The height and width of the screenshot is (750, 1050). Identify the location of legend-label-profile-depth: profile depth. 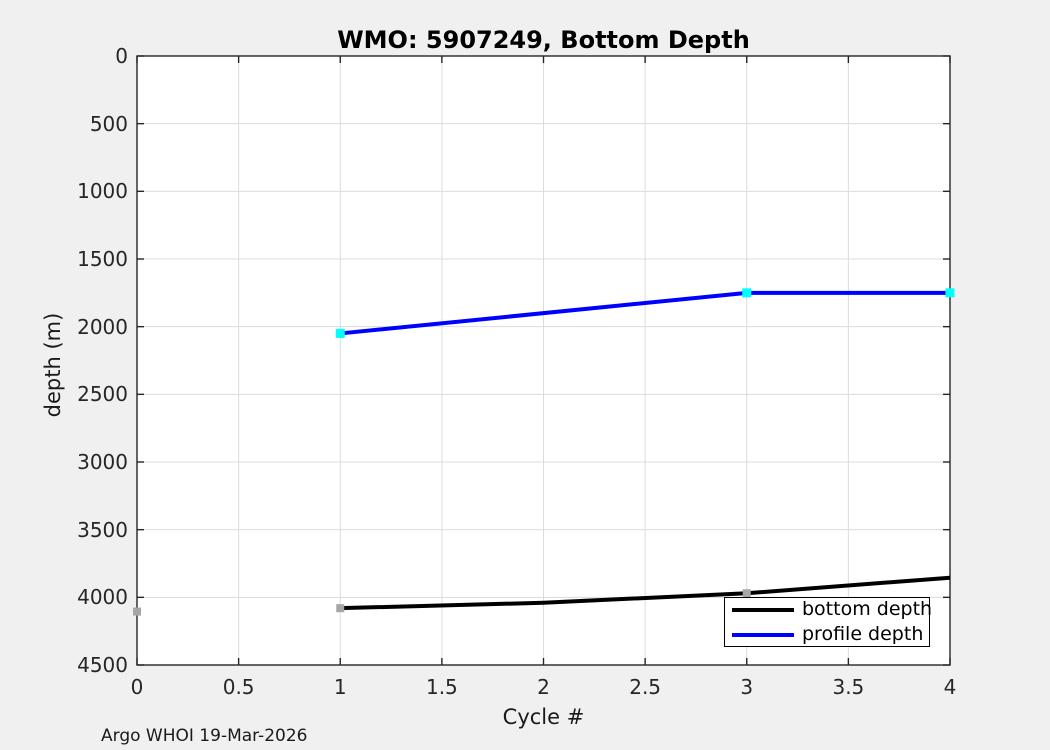
(863, 634).